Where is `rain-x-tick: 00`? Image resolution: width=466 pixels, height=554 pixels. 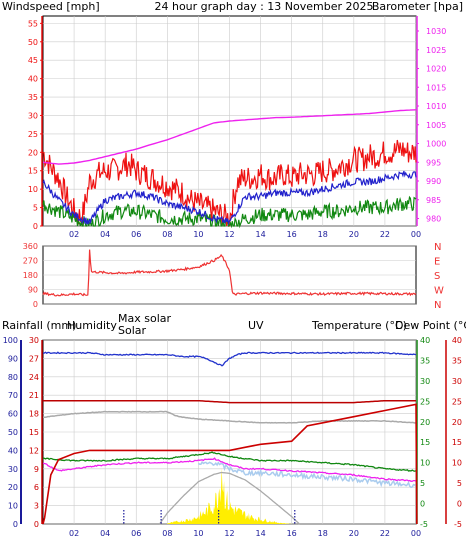 rain-x-tick: 00 is located at coordinates (416, 533).